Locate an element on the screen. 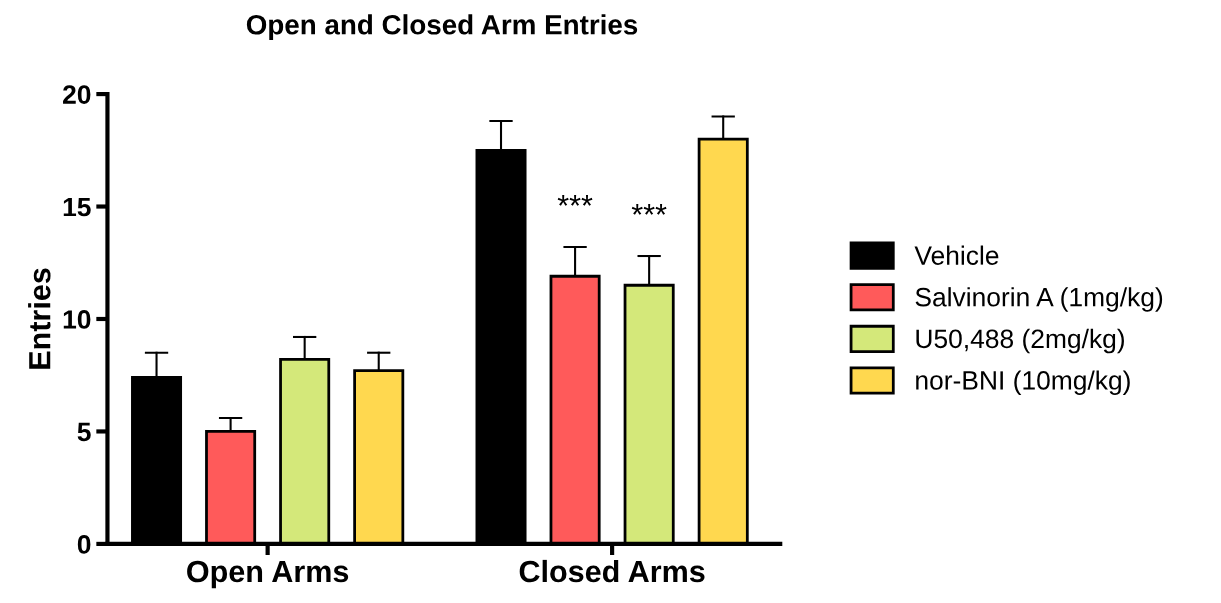 The image size is (1221, 603). y-axis-title: Entries is located at coordinates (39, 318).